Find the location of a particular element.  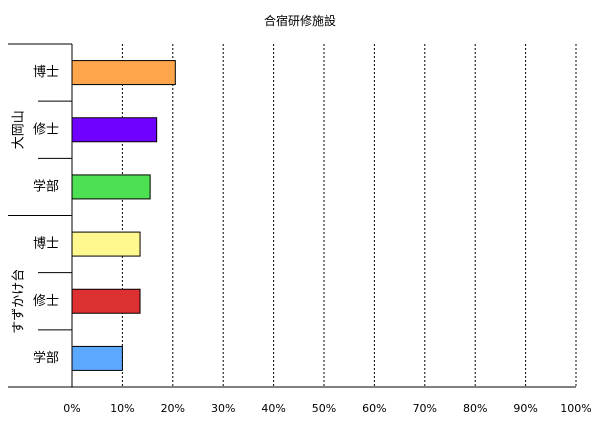

x-tick-label: 50% is located at coordinates (324, 408).